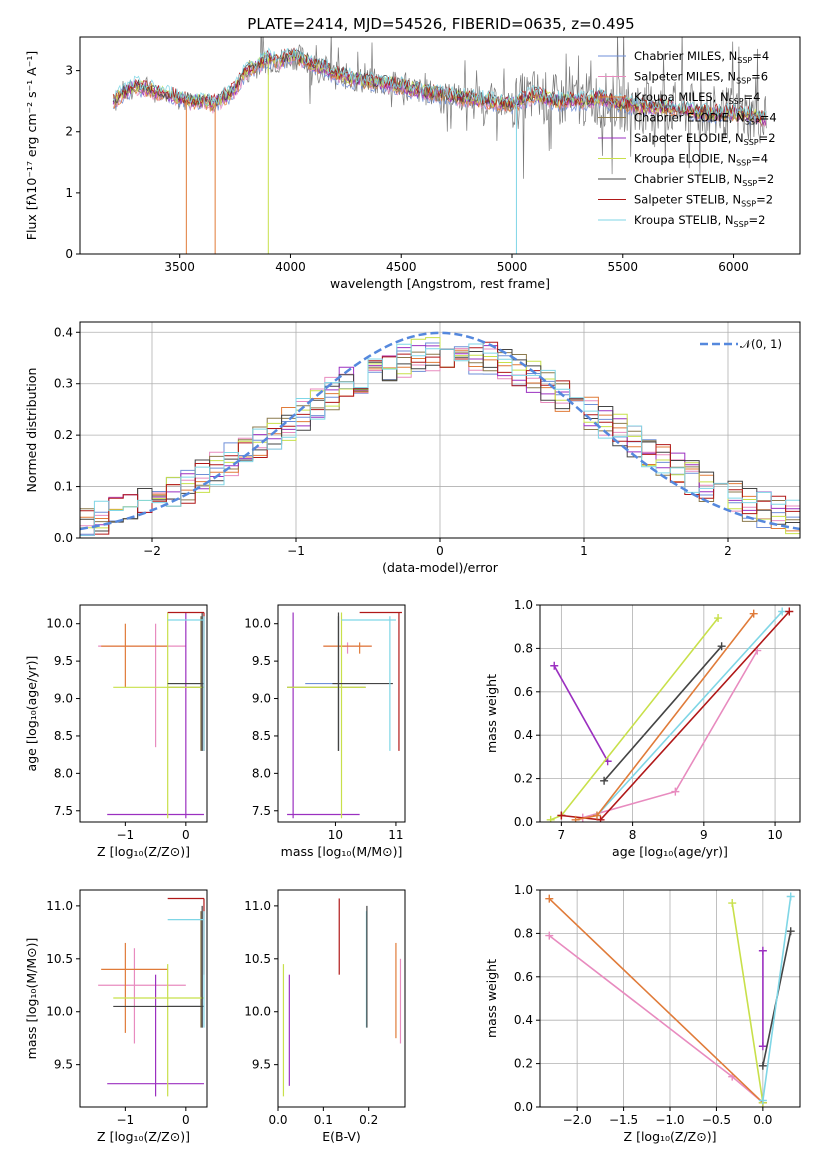 The width and height of the screenshot is (819, 1170). I want to click on x-tick-label: 0.1, so click(323, 1120).